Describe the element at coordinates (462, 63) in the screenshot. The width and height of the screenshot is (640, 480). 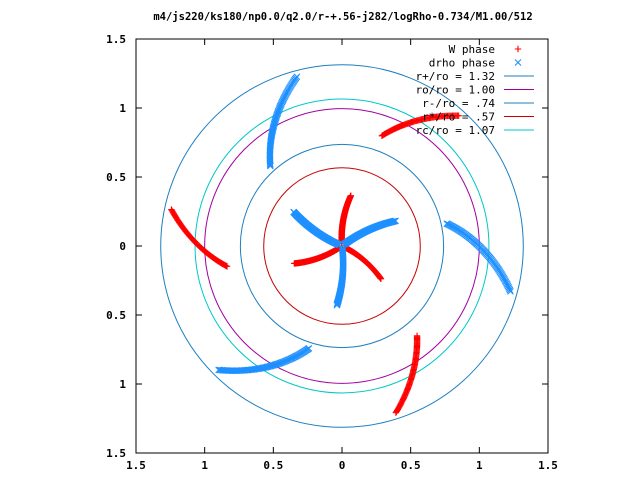
I see `legend-label: drho phase` at that location.